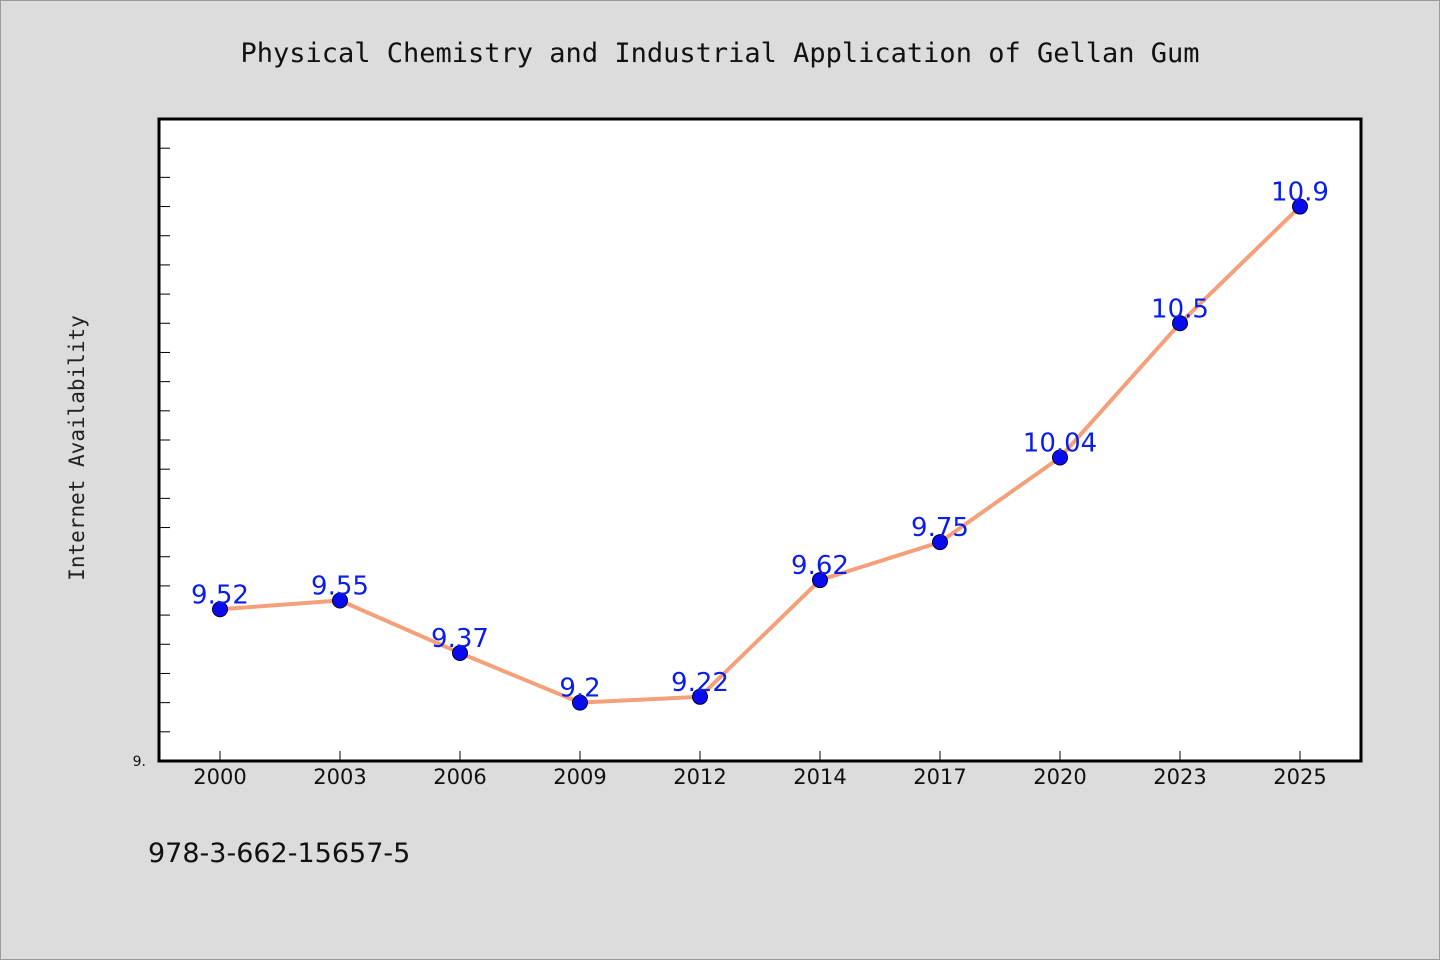  Describe the element at coordinates (164, 440) in the screenshot. I see `y-axis-ticks` at that location.